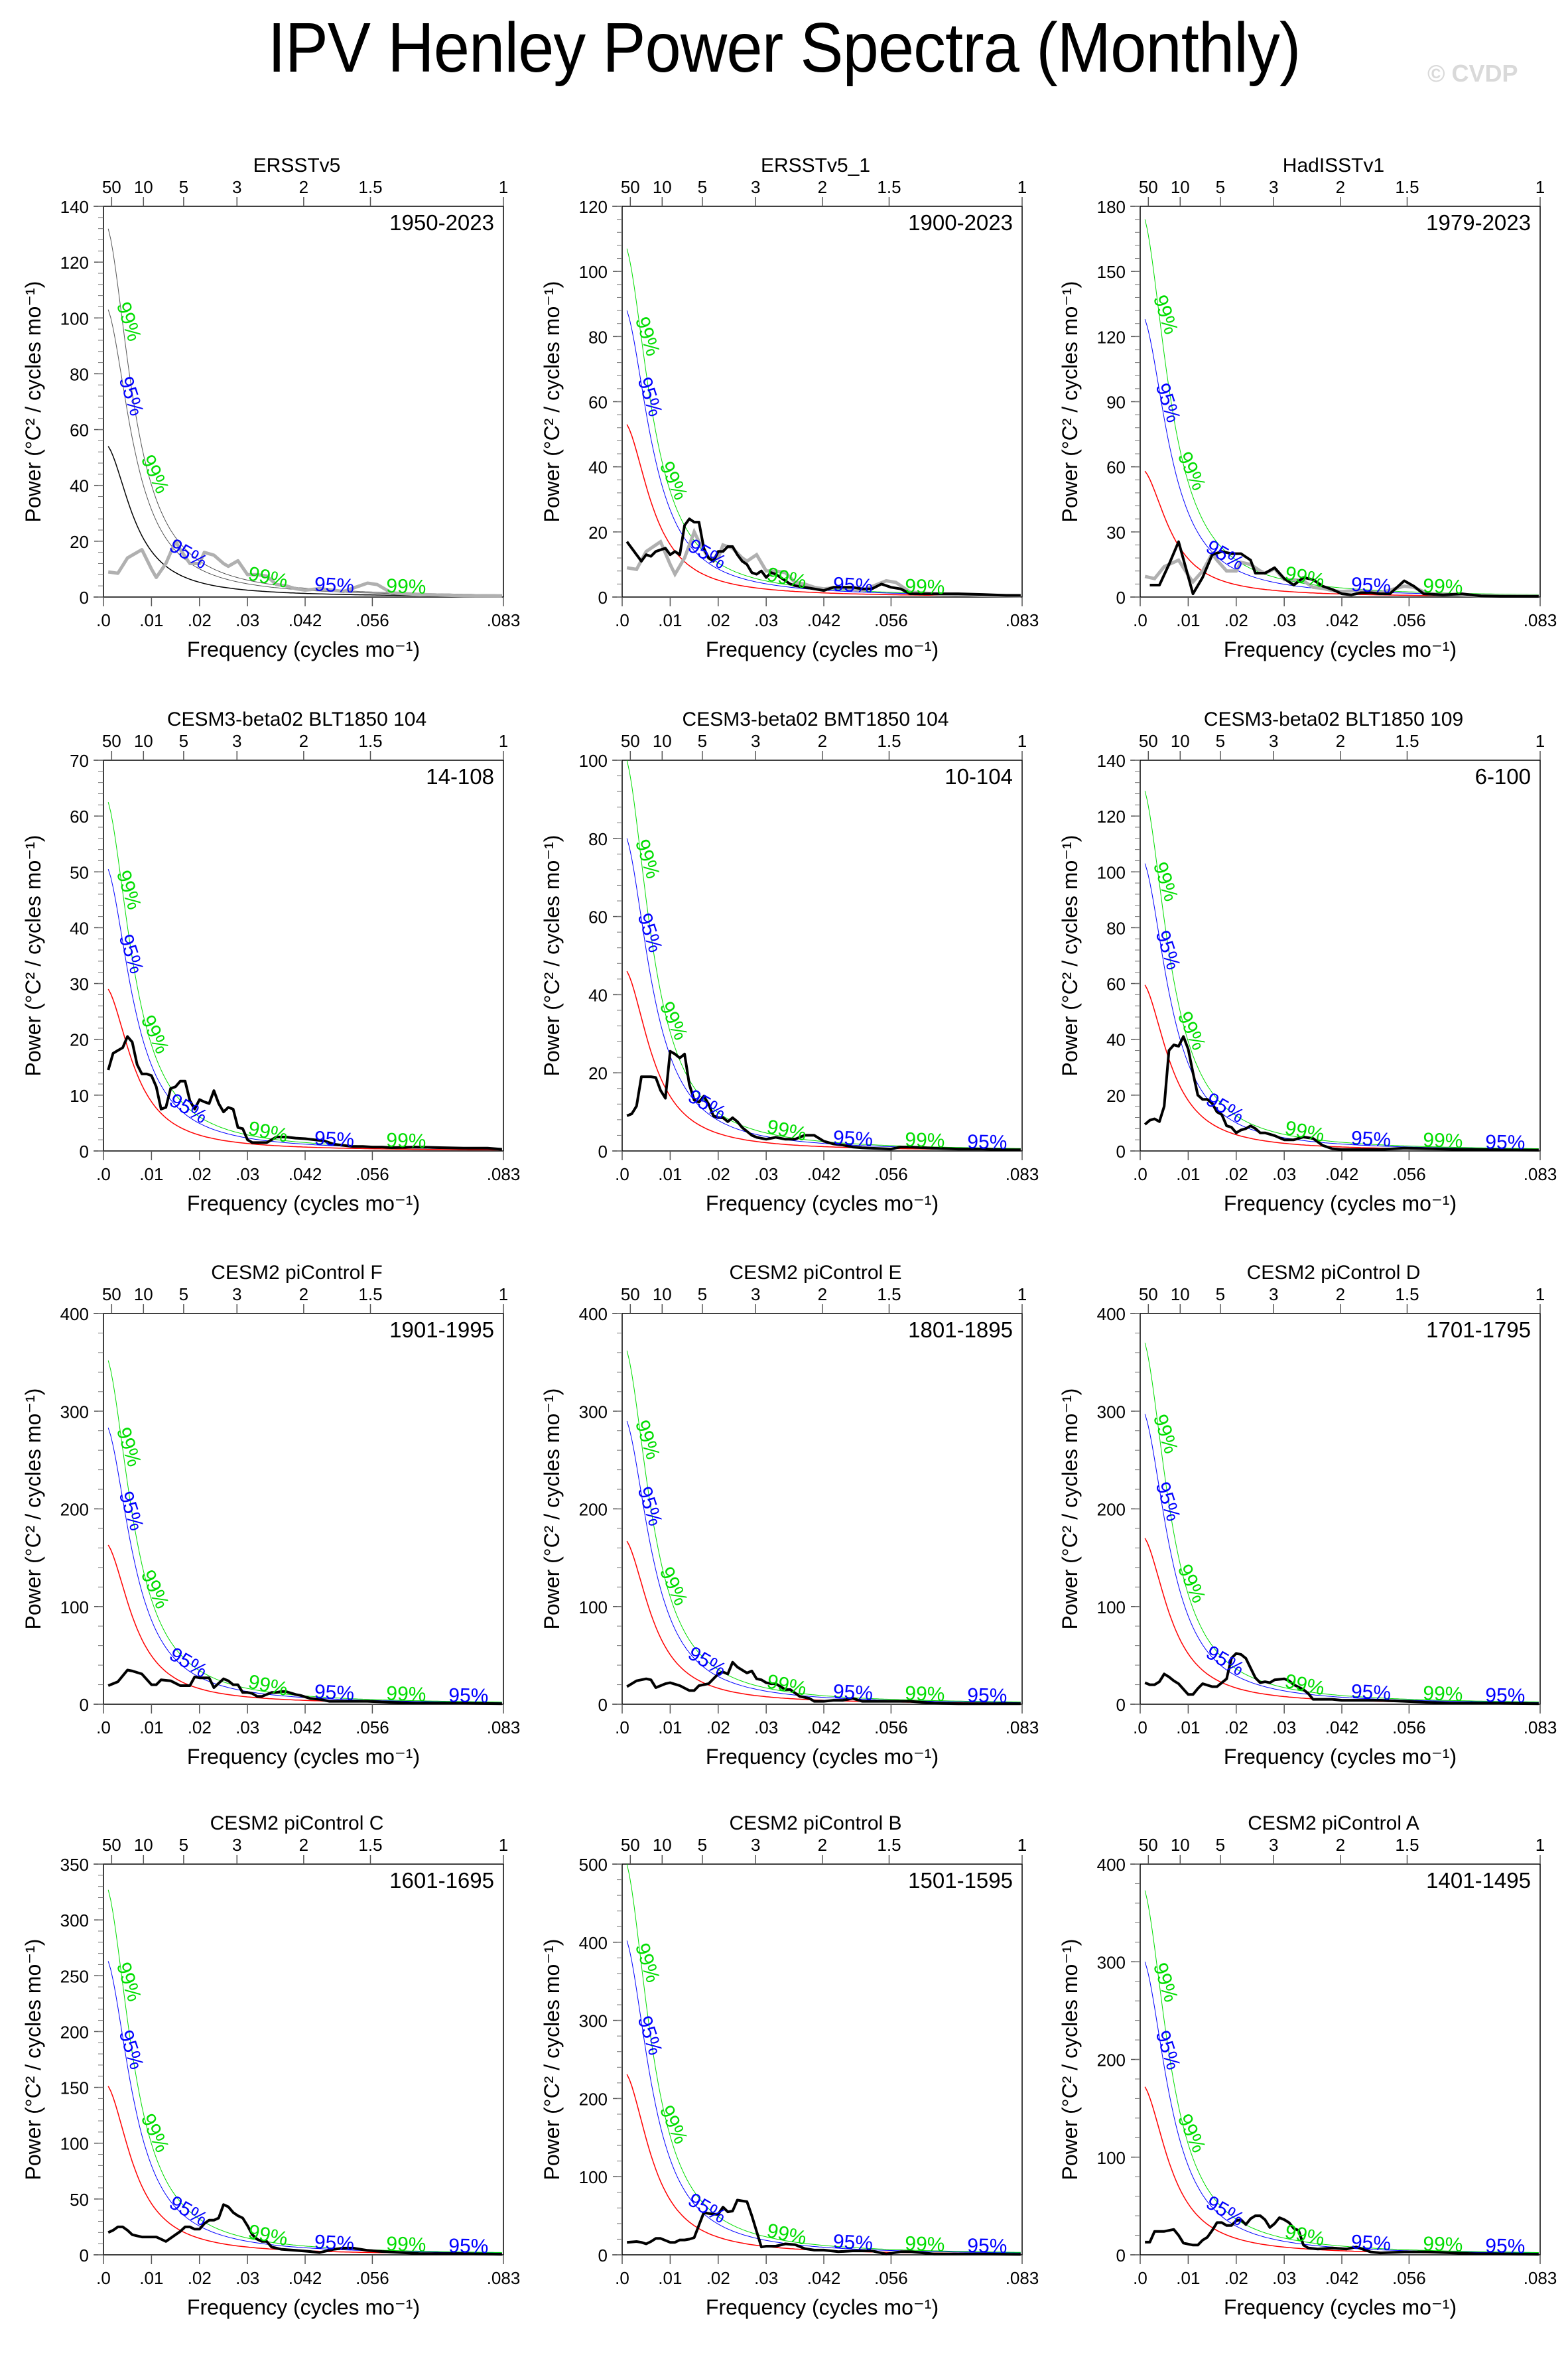  What do you see at coordinates (593, 1865) in the screenshot?
I see `y-tick-label: 500` at bounding box center [593, 1865].